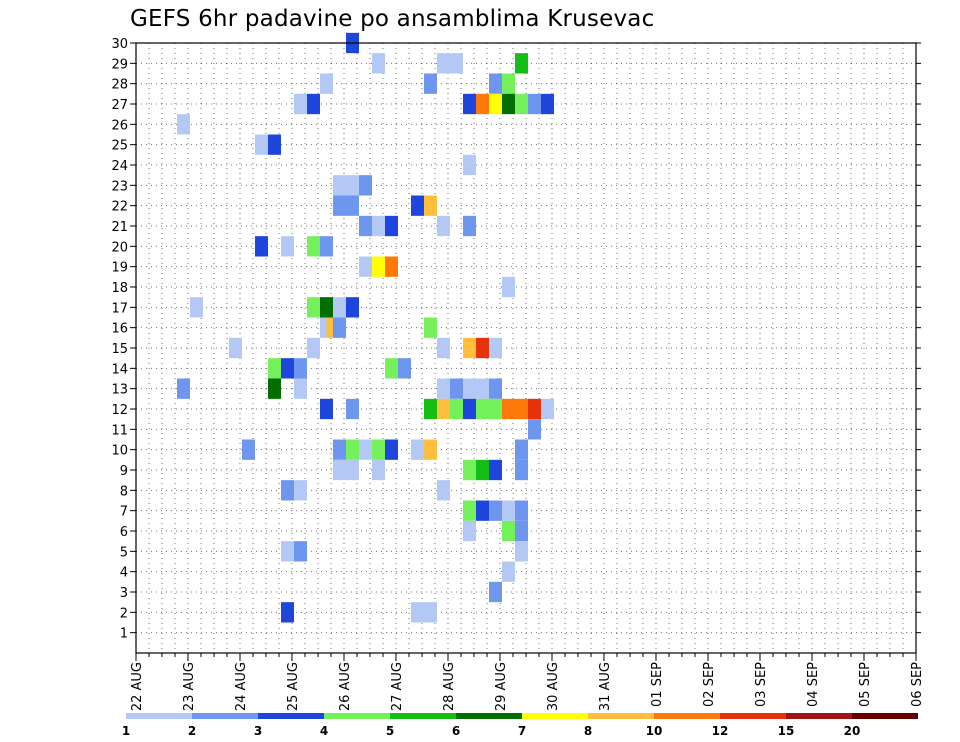 This screenshot has height=742, width=960. Describe the element at coordinates (119, 268) in the screenshot. I see `y-tick-label: 19` at that location.